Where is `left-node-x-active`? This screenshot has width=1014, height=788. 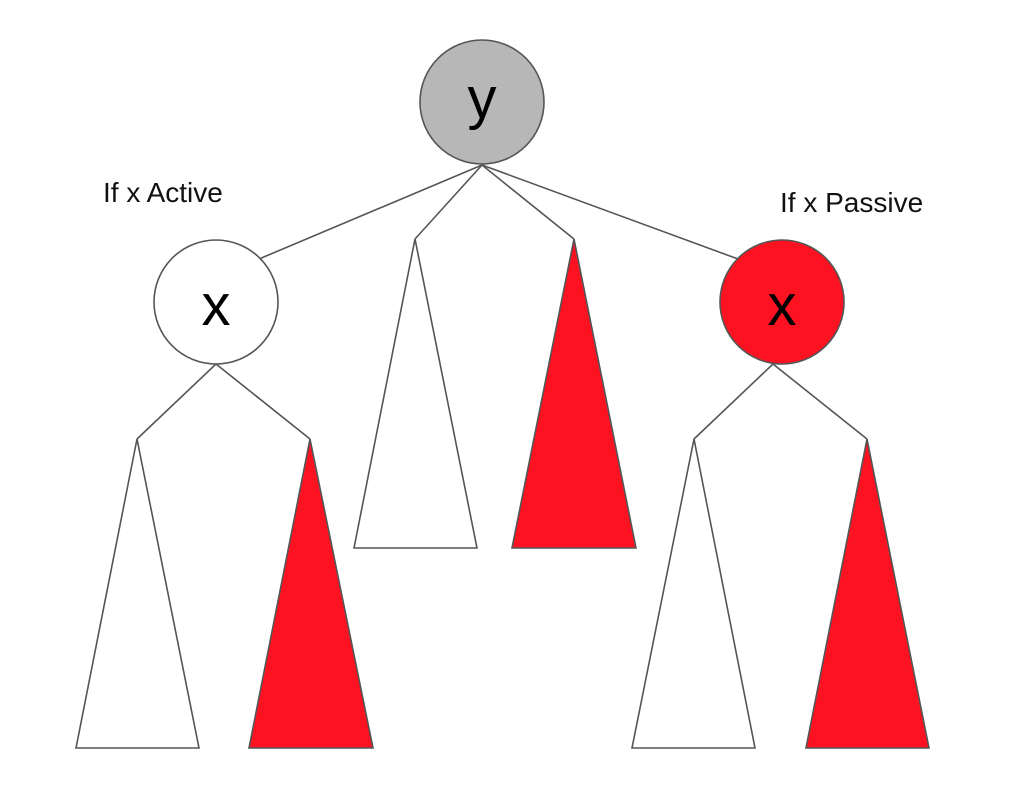
left-node-x-active is located at coordinates (216, 302).